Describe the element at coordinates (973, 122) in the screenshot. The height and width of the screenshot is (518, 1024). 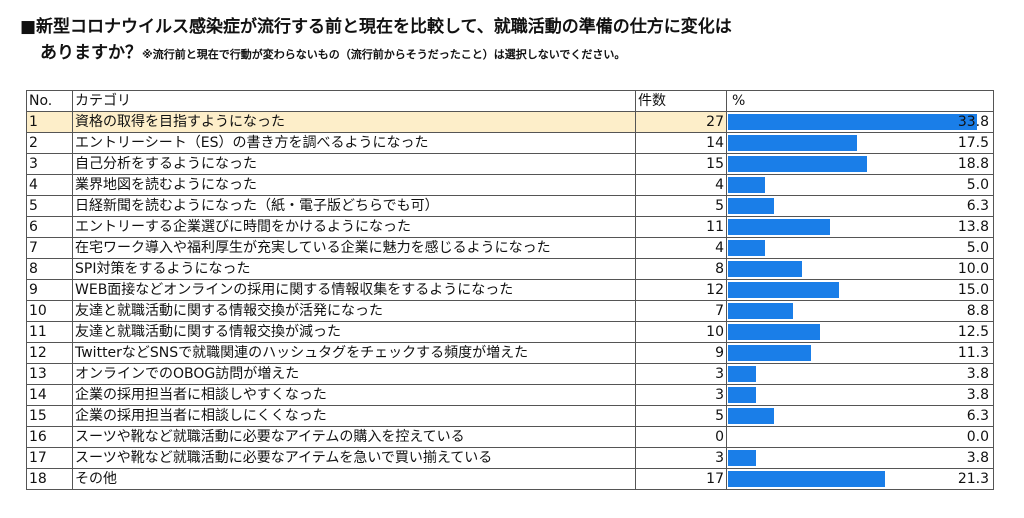
I see `percent-label: 33.8` at that location.